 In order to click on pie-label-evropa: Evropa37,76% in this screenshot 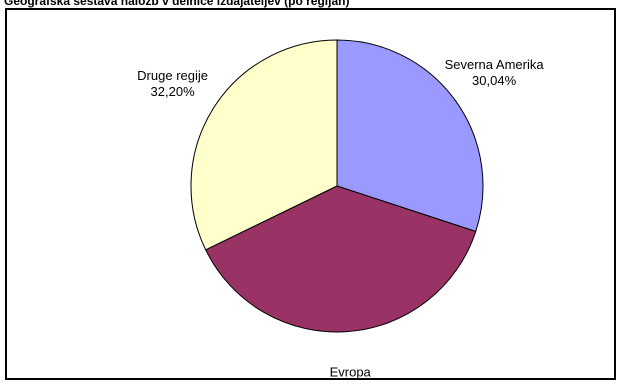, I will do `click(350, 371)`.